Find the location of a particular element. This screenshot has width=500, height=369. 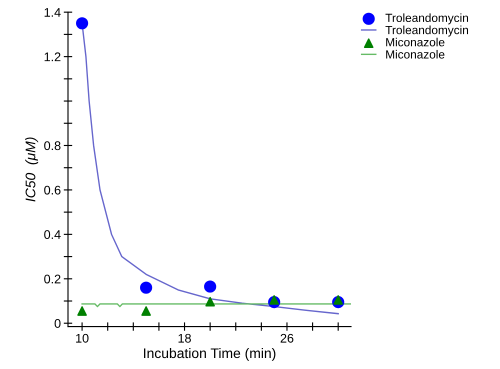

x-tick-label: 10 is located at coordinates (82, 338).